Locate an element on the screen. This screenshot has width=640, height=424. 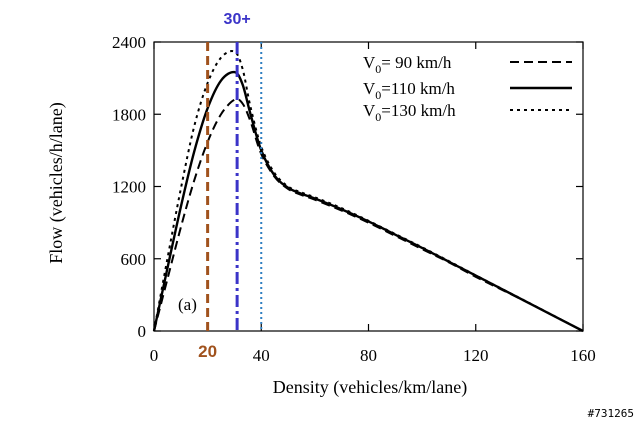
y-tick-label: 0 is located at coordinates (142, 331).